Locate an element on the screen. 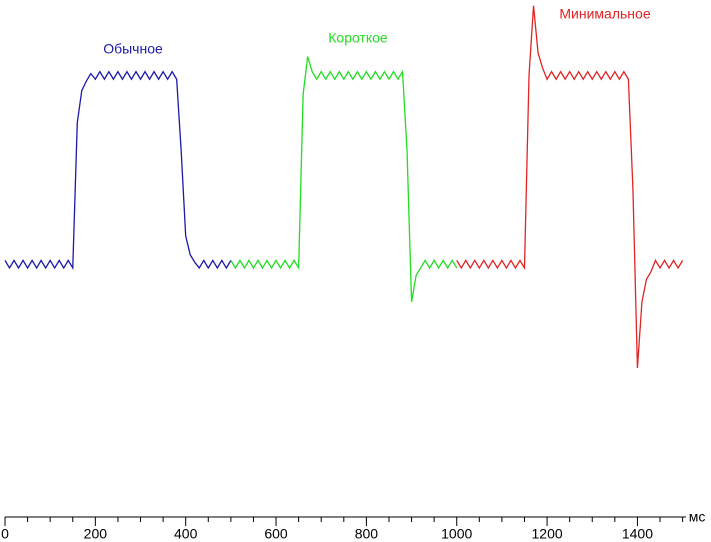 This screenshot has width=711, height=542. series-label: Минимальное is located at coordinates (604, 14).